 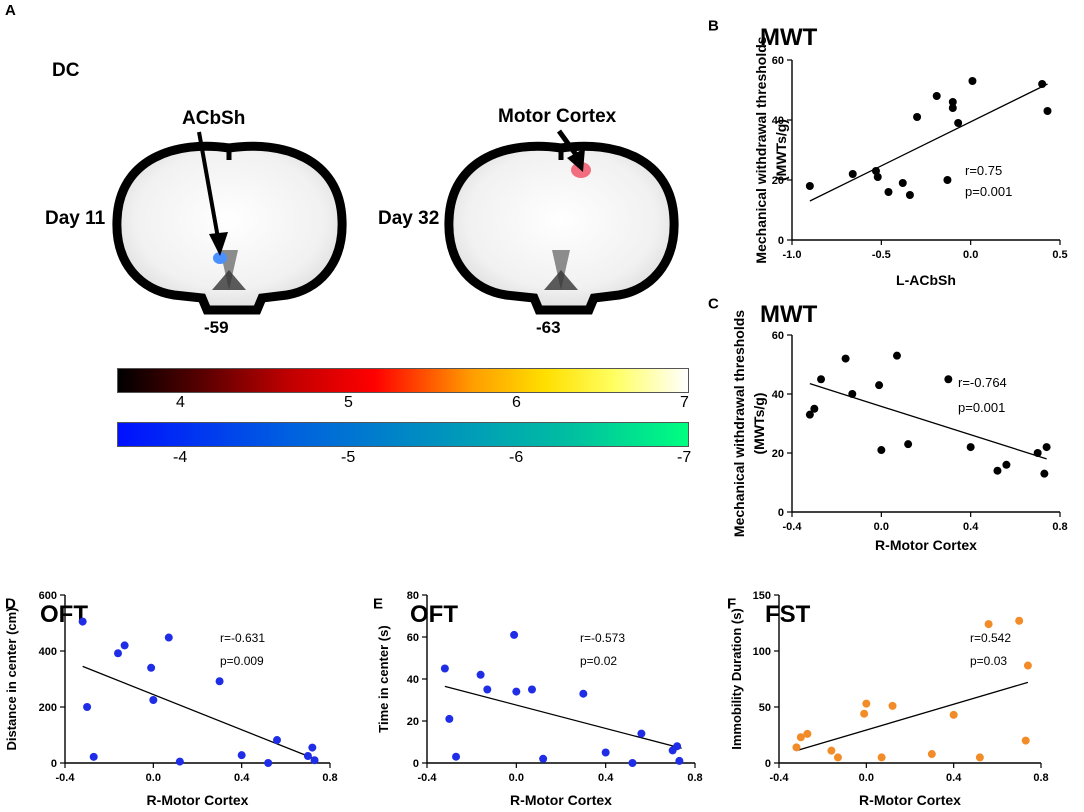 I want to click on colorbar-negative, so click(x=403, y=434).